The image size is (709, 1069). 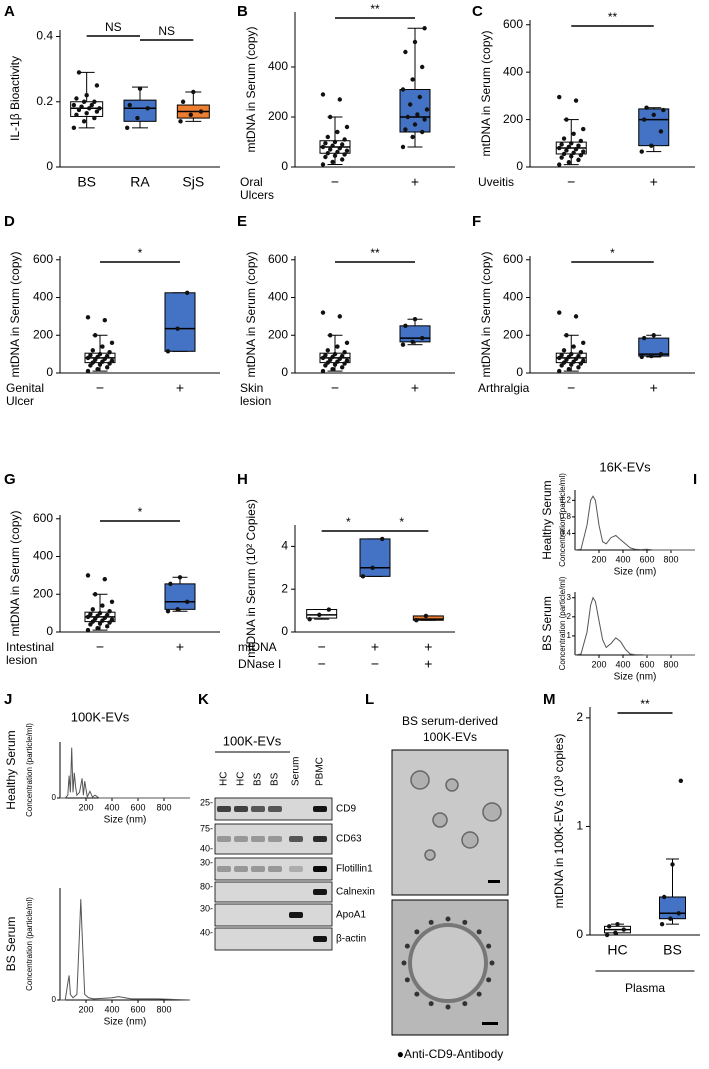 What do you see at coordinates (375, 253) in the screenshot?
I see `significance-label: **` at bounding box center [375, 253].